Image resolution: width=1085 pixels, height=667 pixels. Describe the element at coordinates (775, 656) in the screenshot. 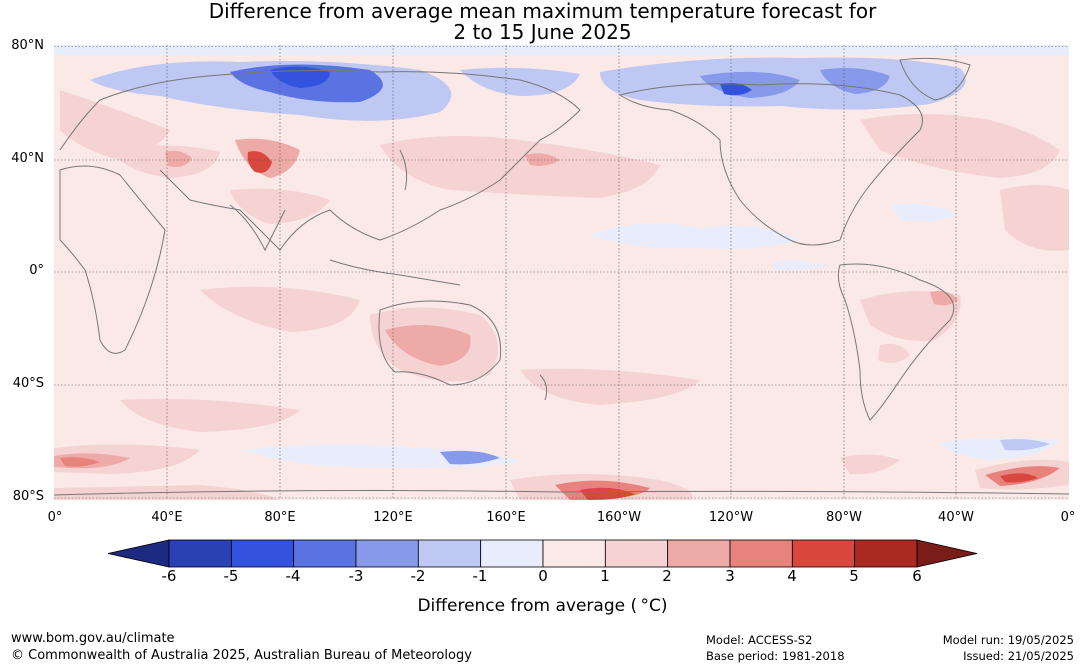

I see `footer-base-period: Base period: 1981-2018` at that location.